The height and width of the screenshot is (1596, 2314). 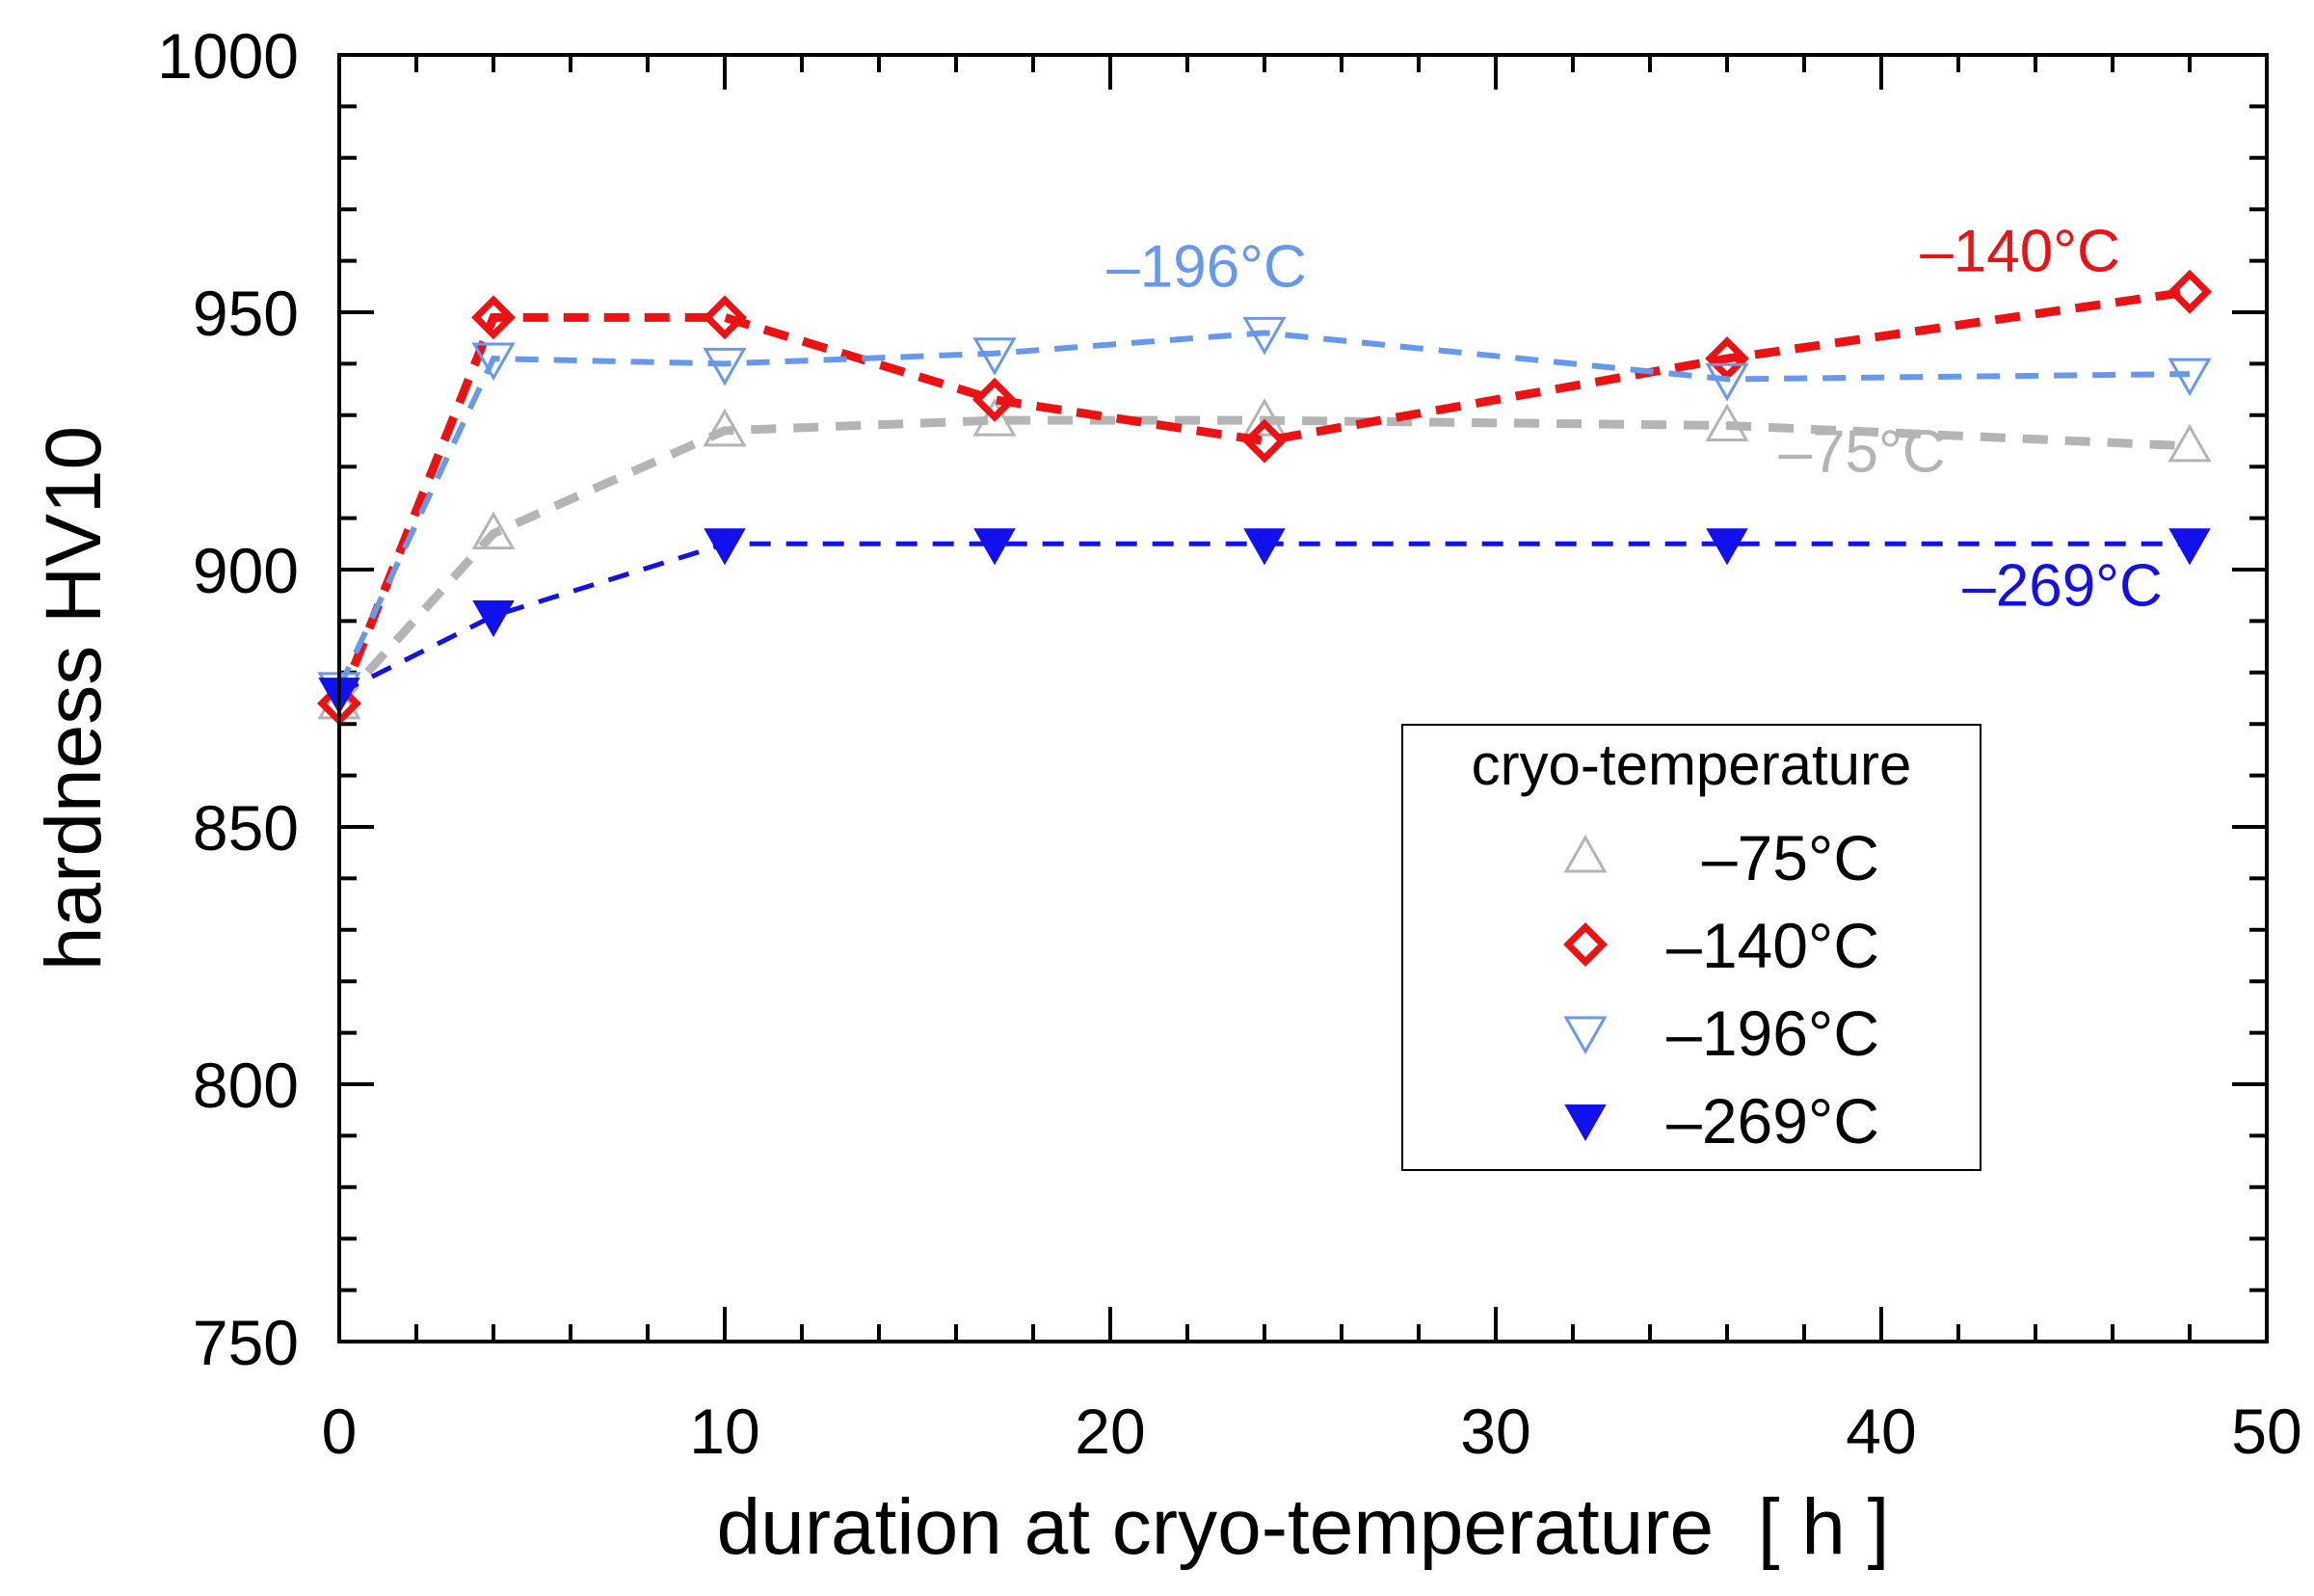 I want to click on series-annotations: –196°C –140°C –75°C –269°C, so click(x=1634, y=418).